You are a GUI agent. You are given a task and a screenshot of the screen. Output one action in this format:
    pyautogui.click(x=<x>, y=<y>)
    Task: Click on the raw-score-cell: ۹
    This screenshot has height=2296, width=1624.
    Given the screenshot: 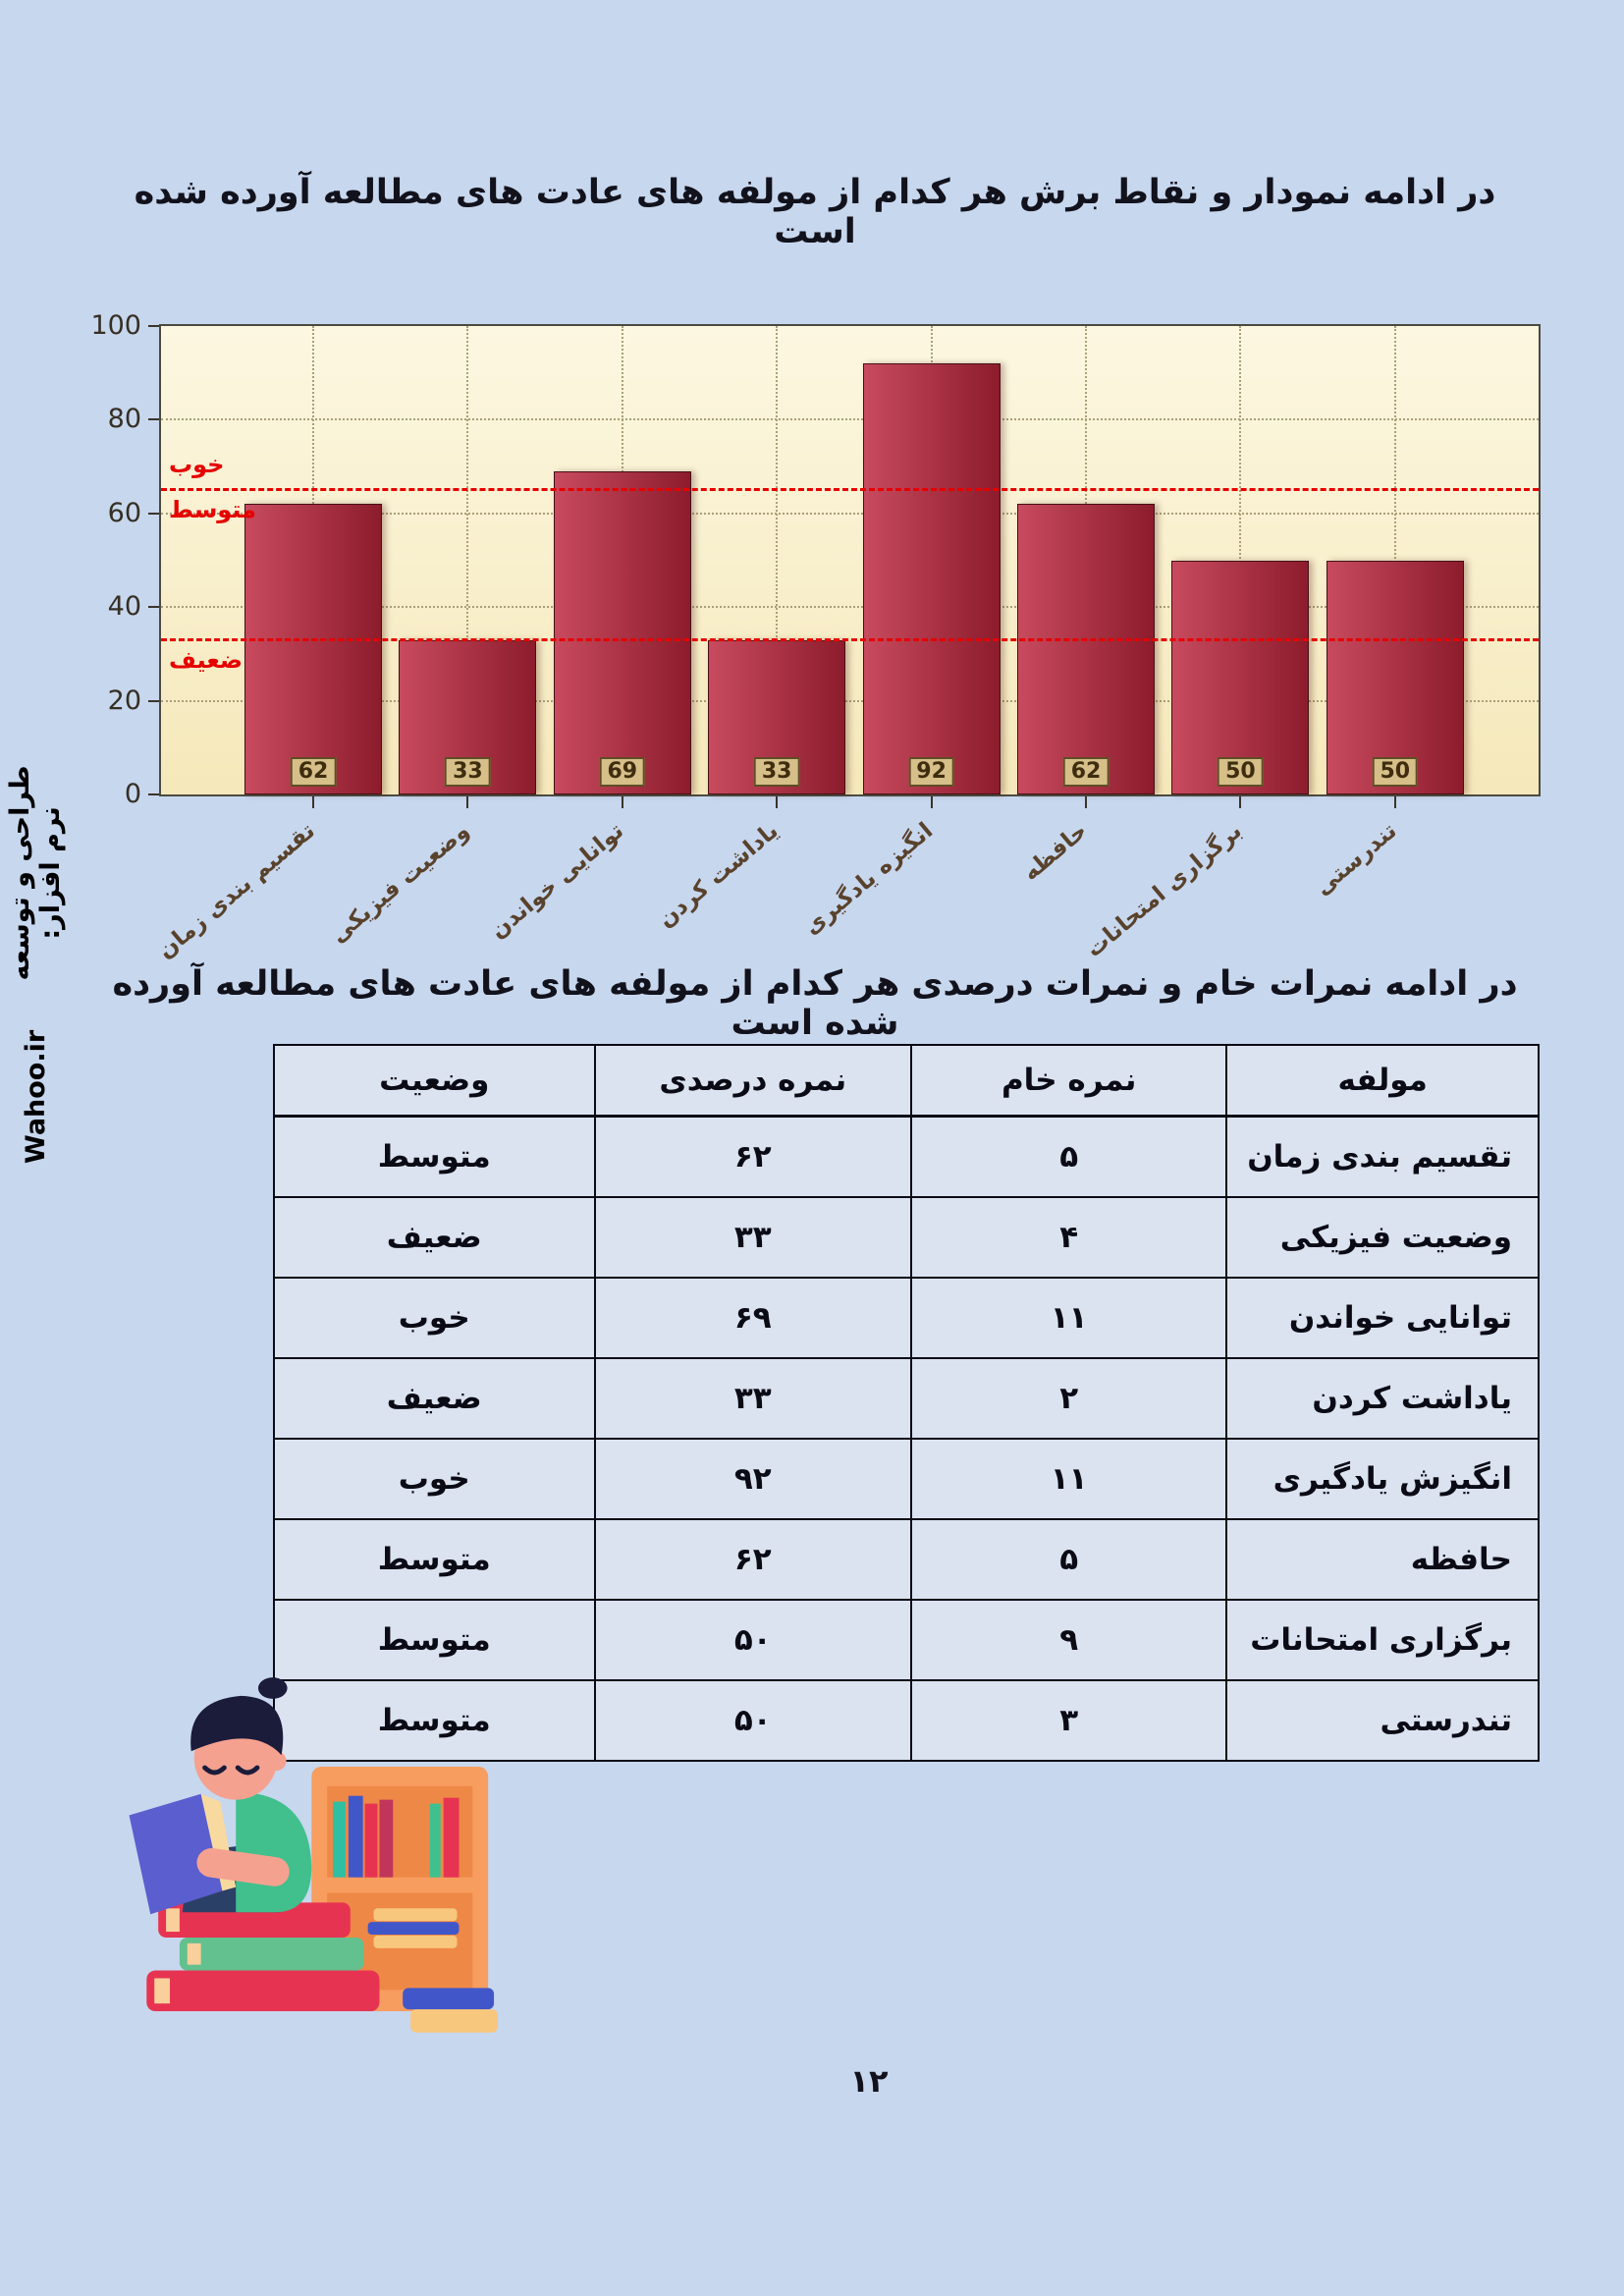 What is the action you would take?
    pyautogui.click(x=1068, y=1640)
    